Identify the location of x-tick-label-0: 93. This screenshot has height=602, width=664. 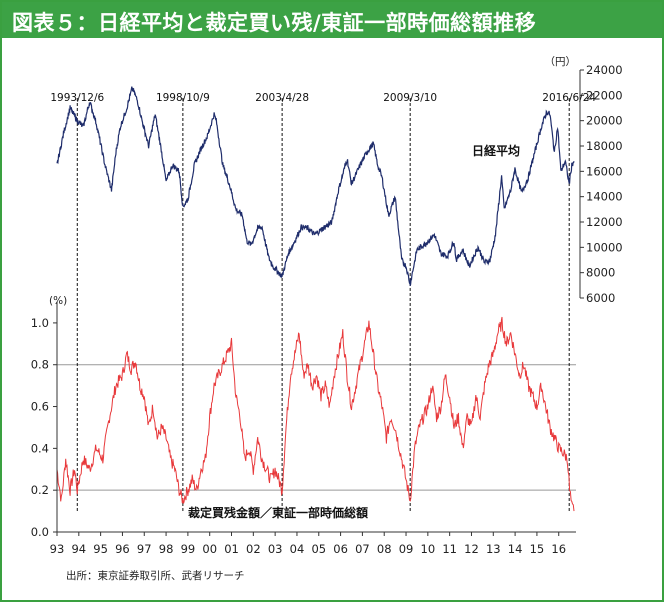
(57, 549).